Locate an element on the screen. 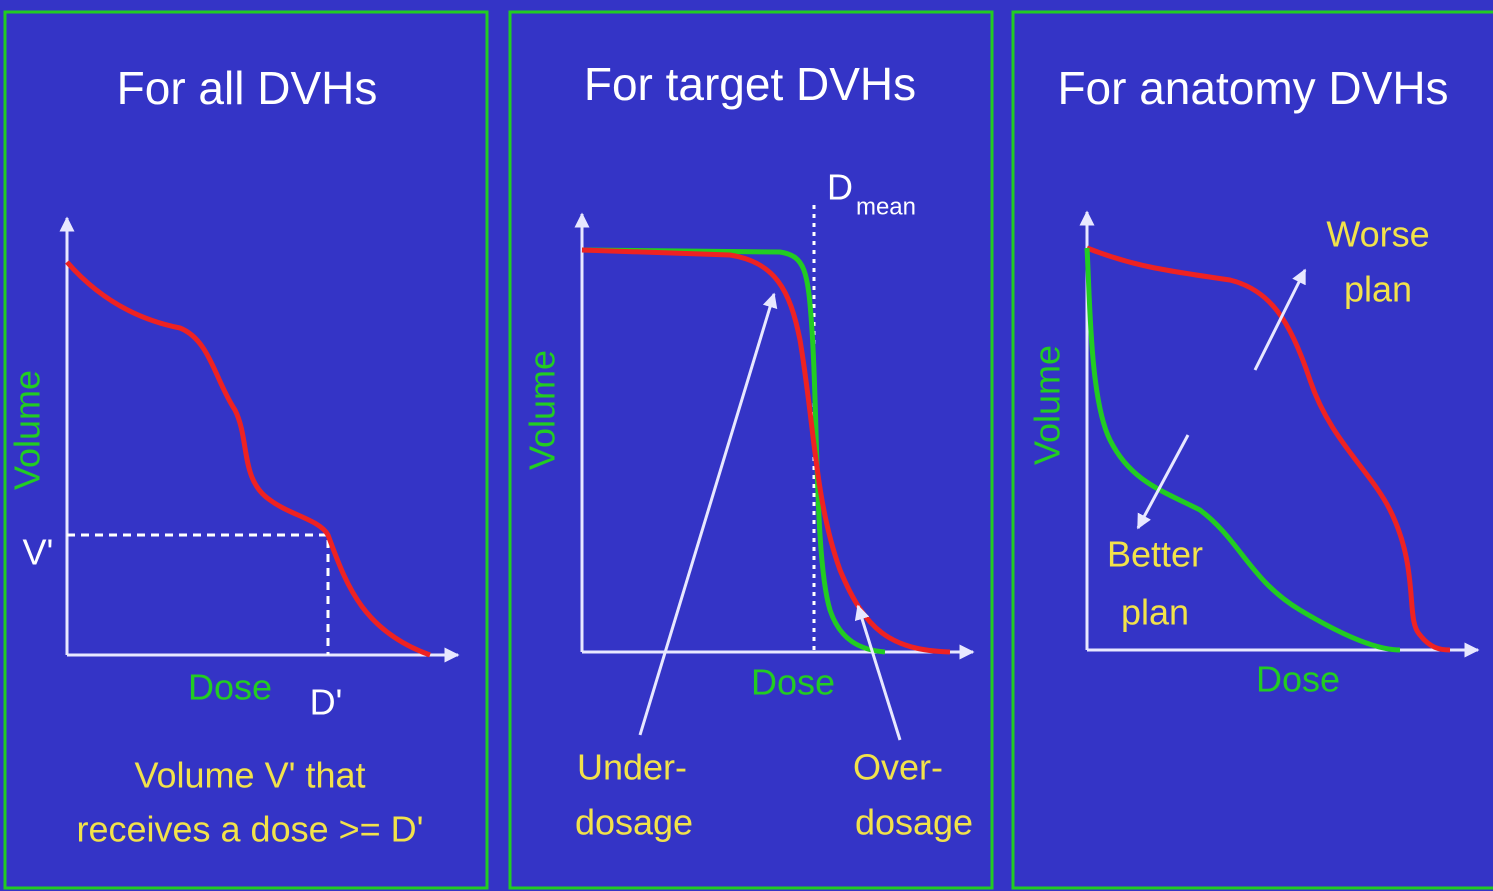 Image resolution: width=1493 pixels, height=891 pixels. caption: receives a dose >= D' is located at coordinates (249, 829).